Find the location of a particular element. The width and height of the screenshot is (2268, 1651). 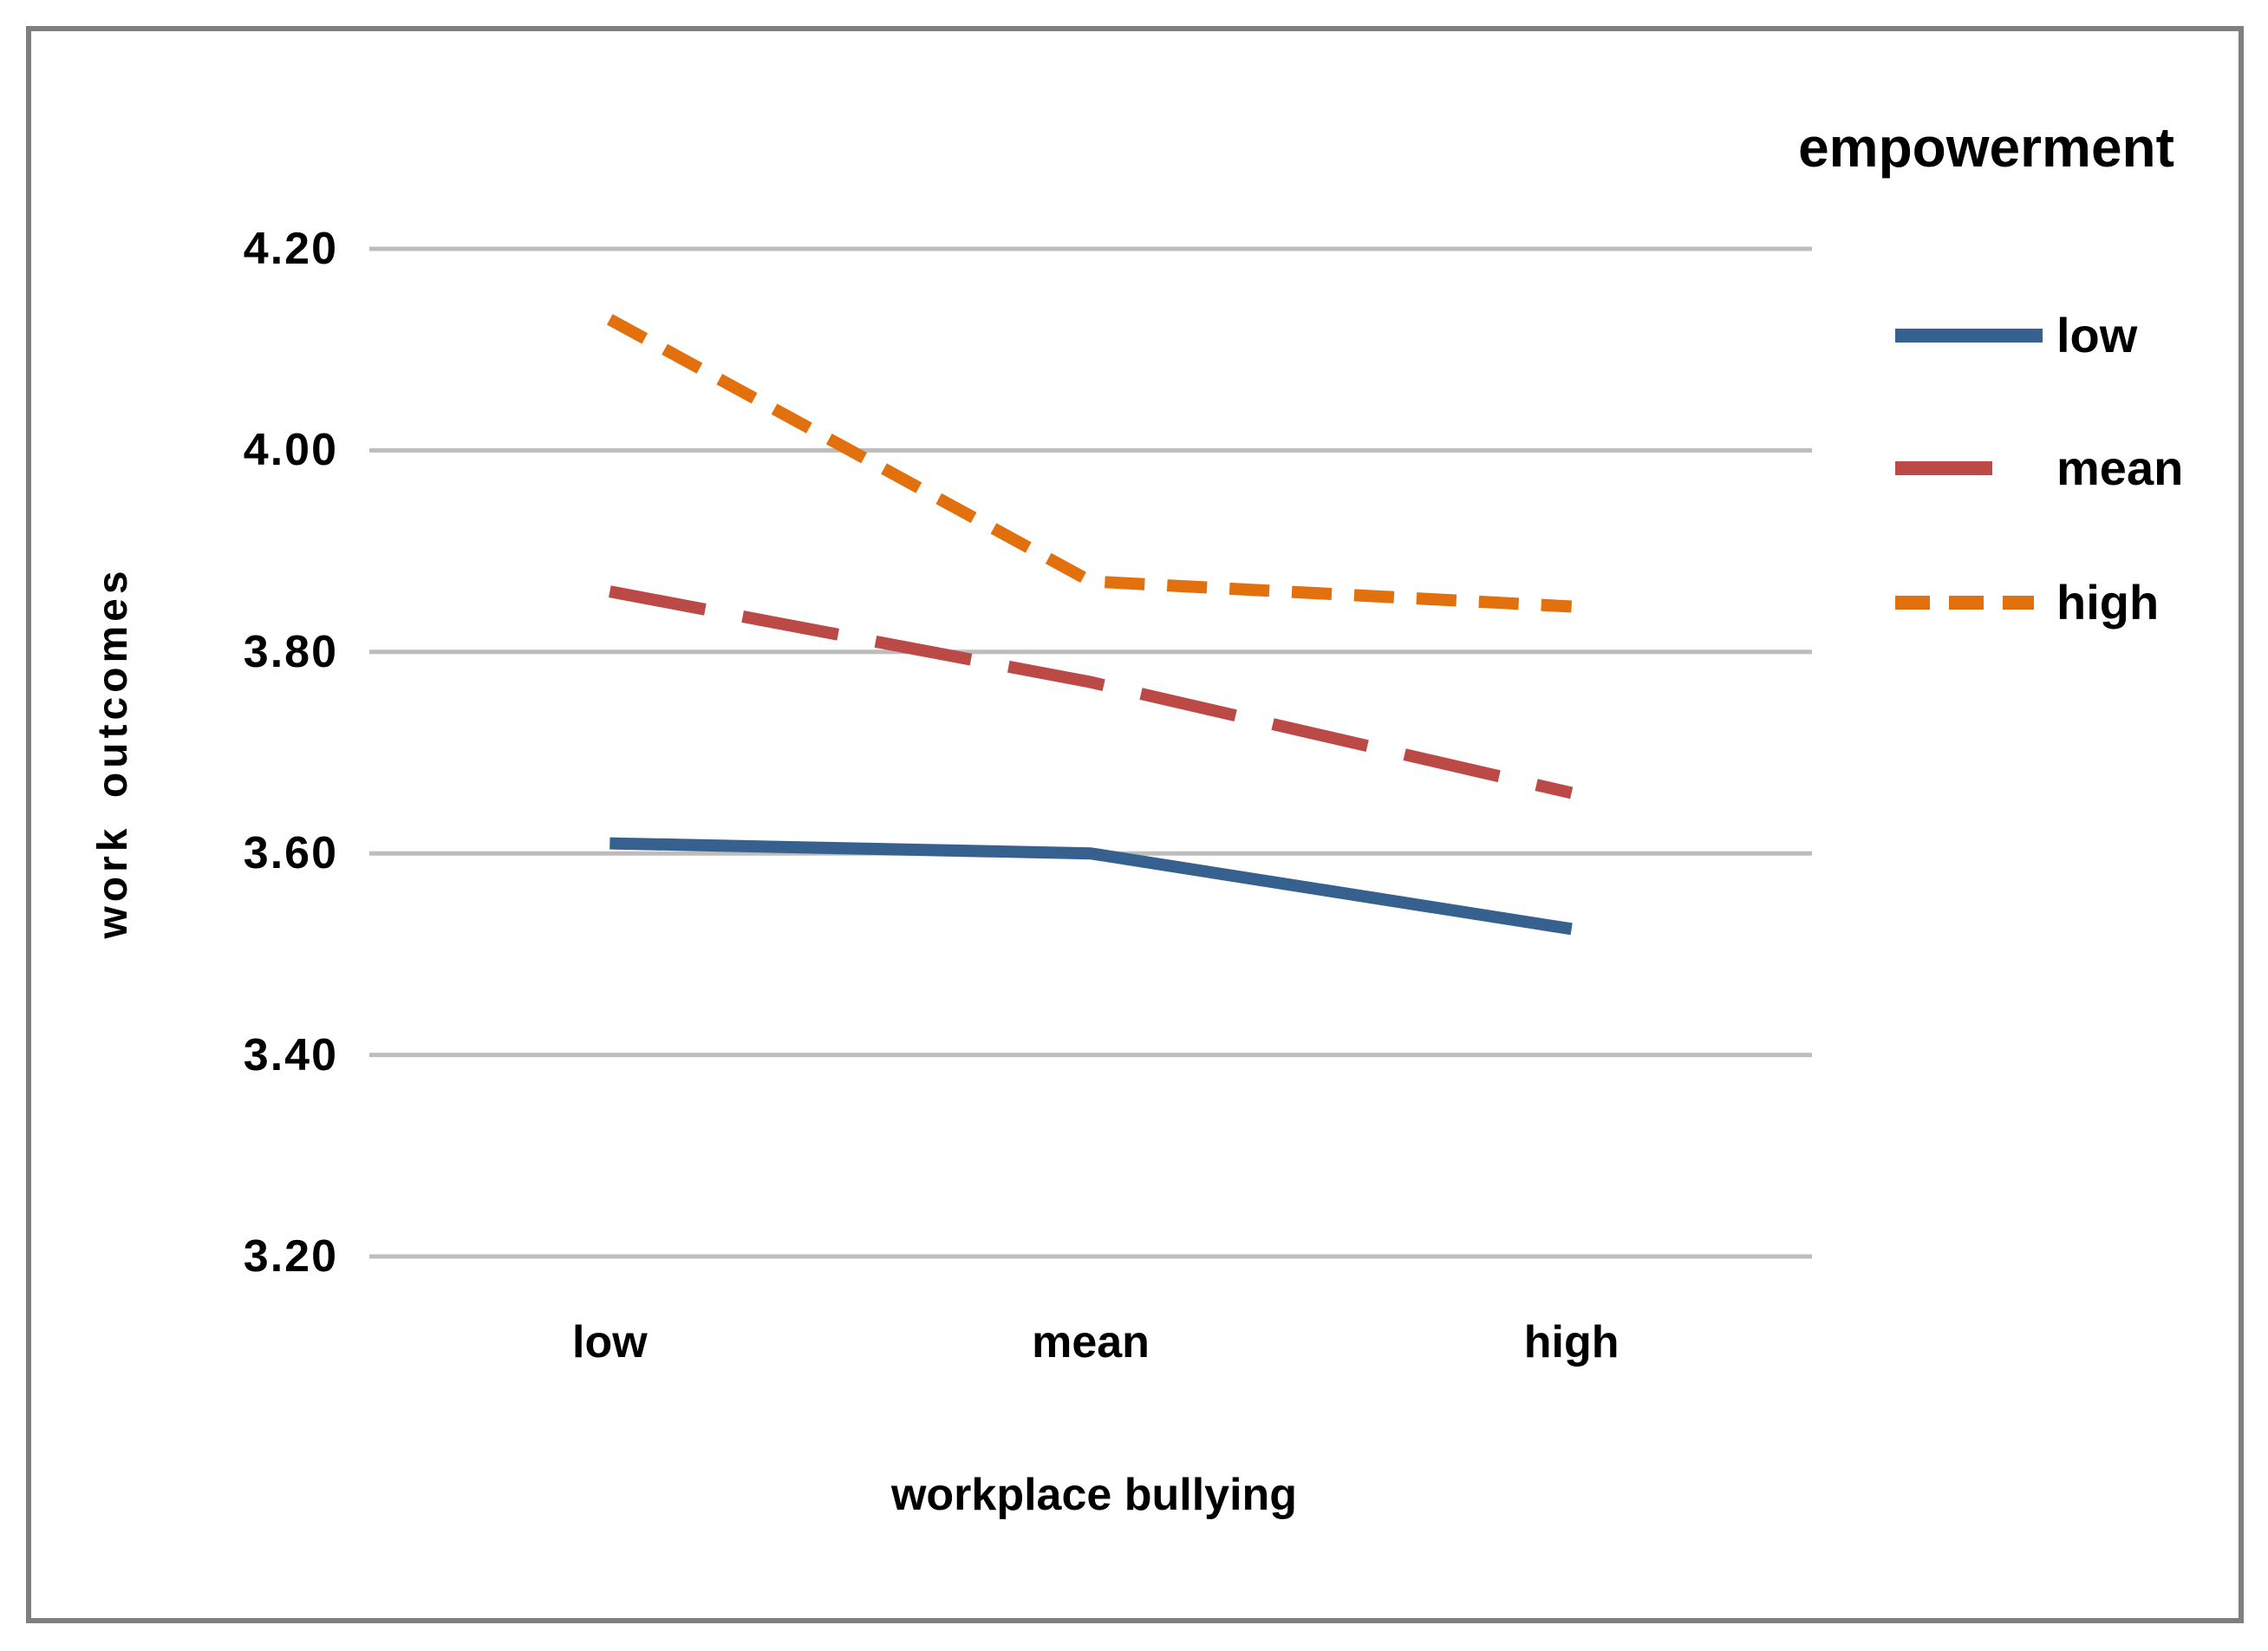

x-tick-label: high is located at coordinates (1572, 1342).